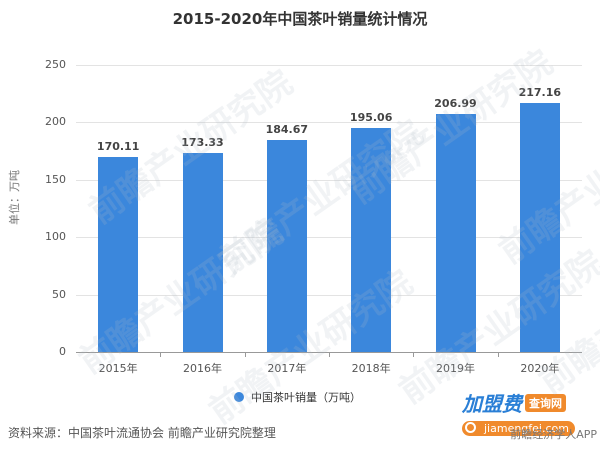 Image resolution: width=600 pixels, height=451 pixels. Describe the element at coordinates (287, 368) in the screenshot. I see `x-tick-label: 2017年` at that location.